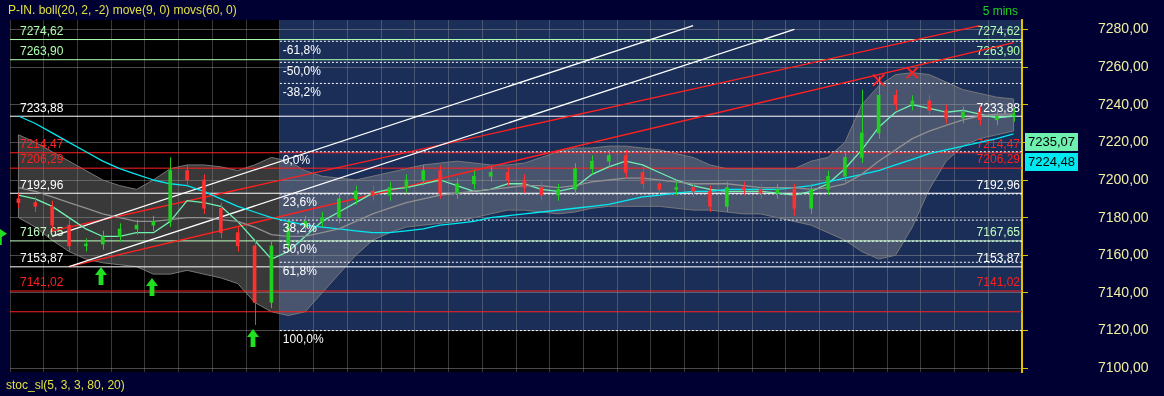 The width and height of the screenshot is (1164, 396). What do you see at coordinates (998, 30) in the screenshot?
I see `text: 7274,62` at bounding box center [998, 30].